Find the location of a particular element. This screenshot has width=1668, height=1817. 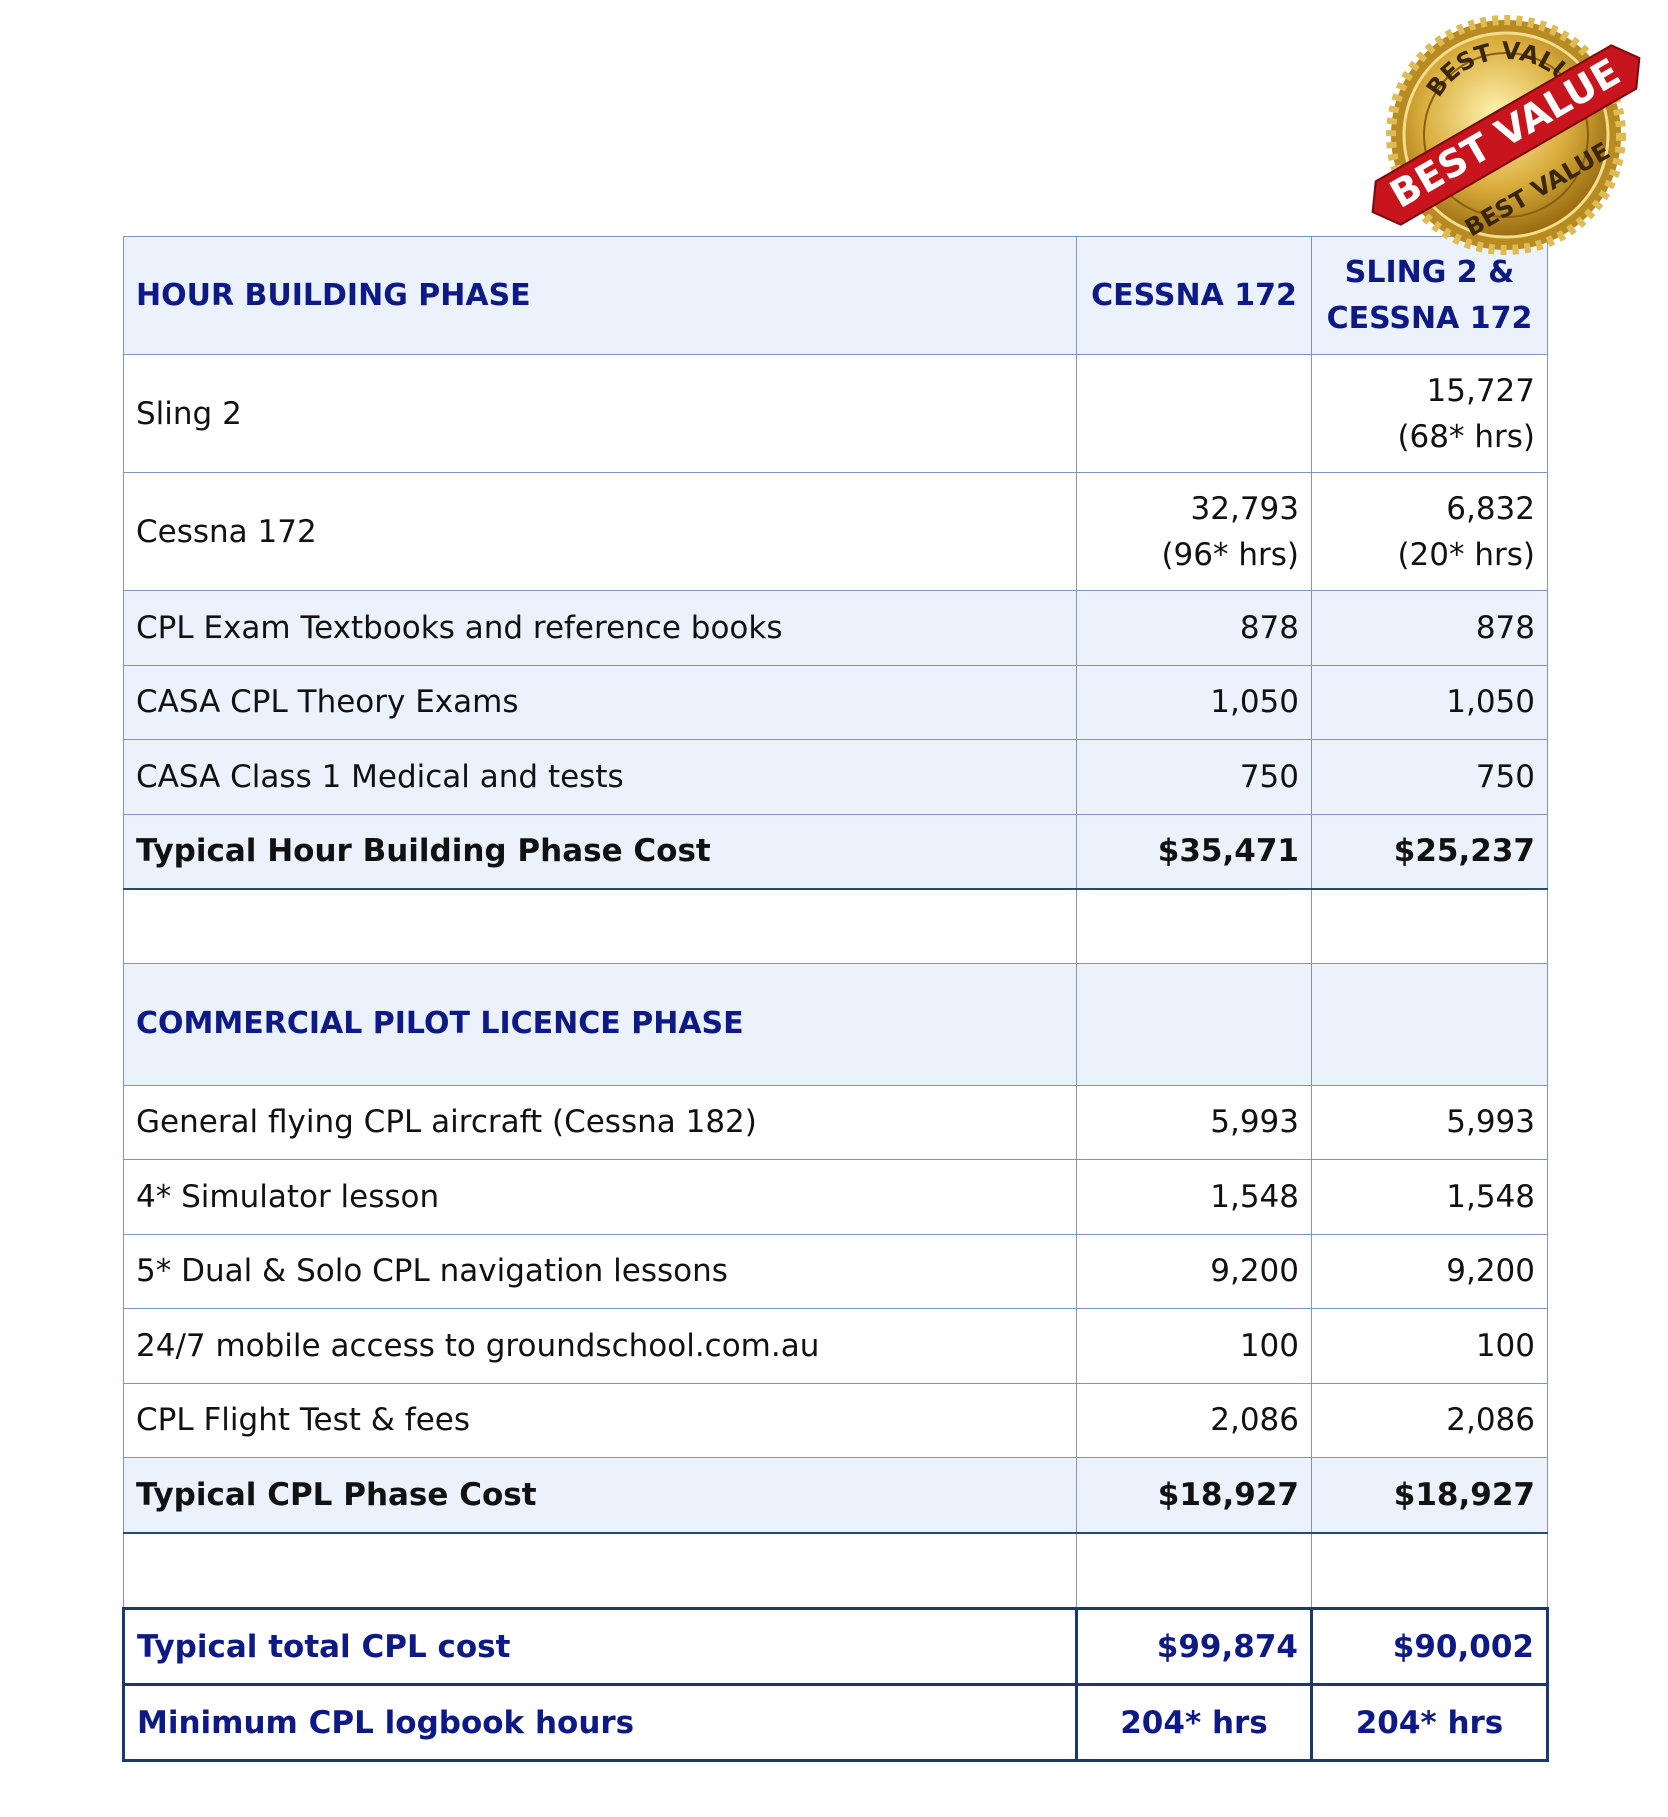

value-cell: 32,793 (96* hrs) is located at coordinates (1194, 531).